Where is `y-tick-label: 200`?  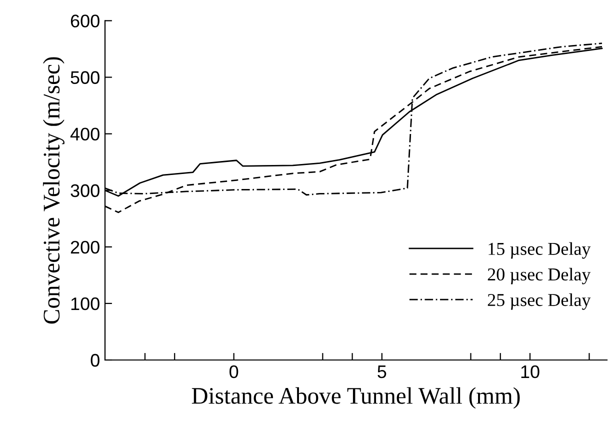 y-tick-label: 200 is located at coordinates (85, 247).